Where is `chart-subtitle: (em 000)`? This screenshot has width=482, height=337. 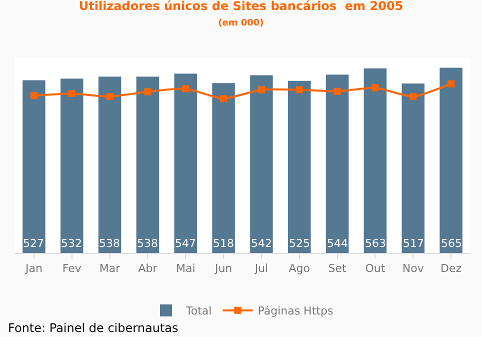
chart-subtitle: (em 000) is located at coordinates (241, 23).